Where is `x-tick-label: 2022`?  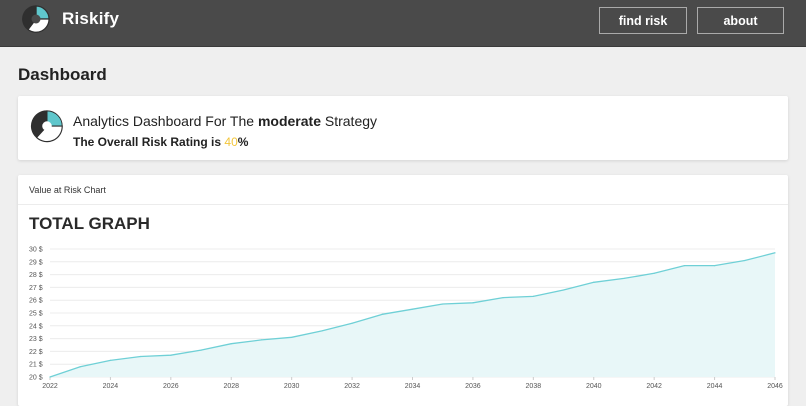 x-tick-label: 2022 is located at coordinates (50, 386).